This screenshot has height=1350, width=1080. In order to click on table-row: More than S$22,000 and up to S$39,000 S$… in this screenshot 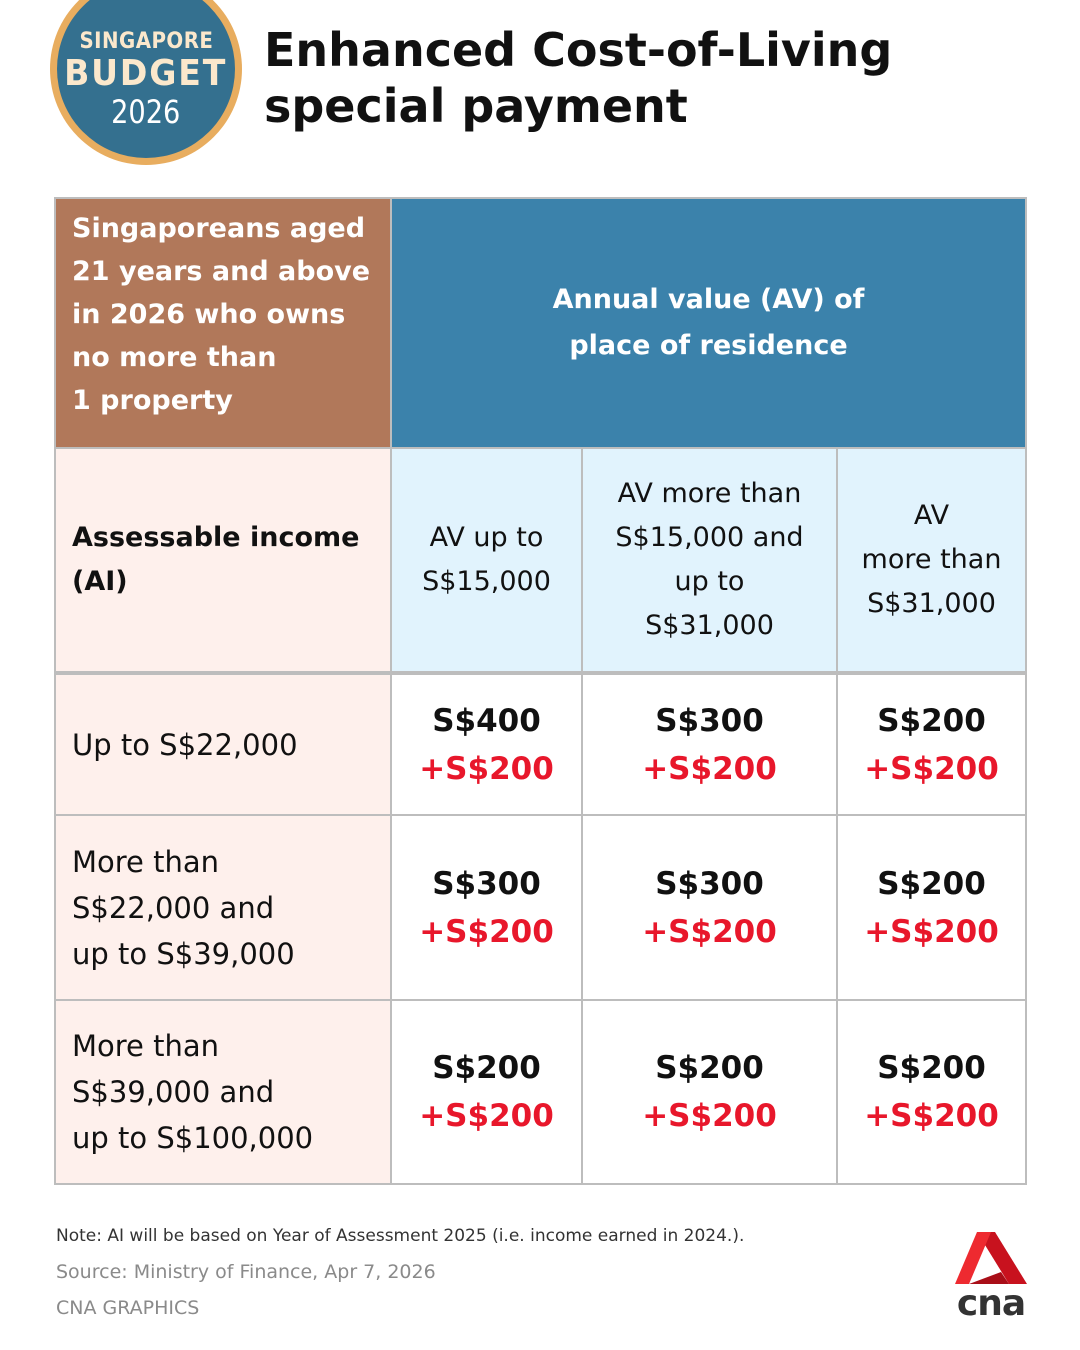, I will do `click(540, 907)`.